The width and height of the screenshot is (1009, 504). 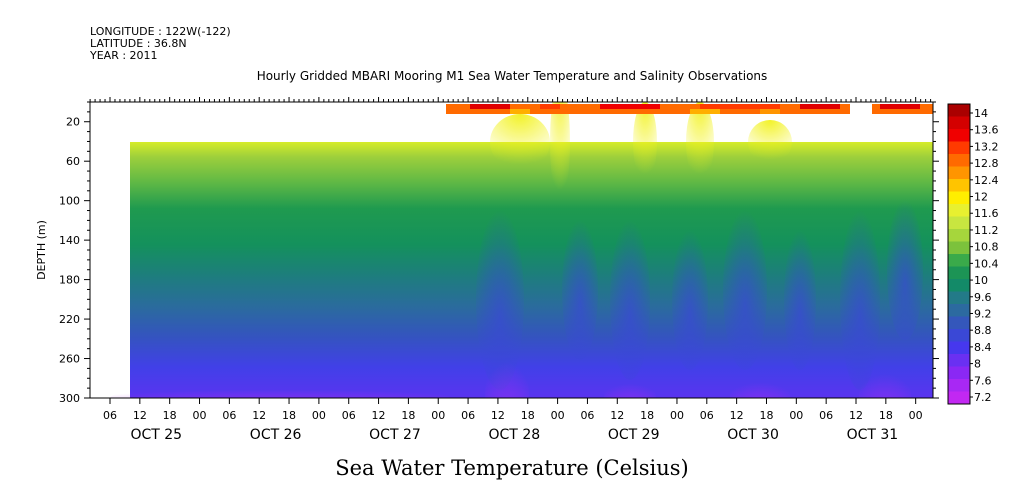 I want to click on colorbar-label: 8, so click(x=977, y=364).